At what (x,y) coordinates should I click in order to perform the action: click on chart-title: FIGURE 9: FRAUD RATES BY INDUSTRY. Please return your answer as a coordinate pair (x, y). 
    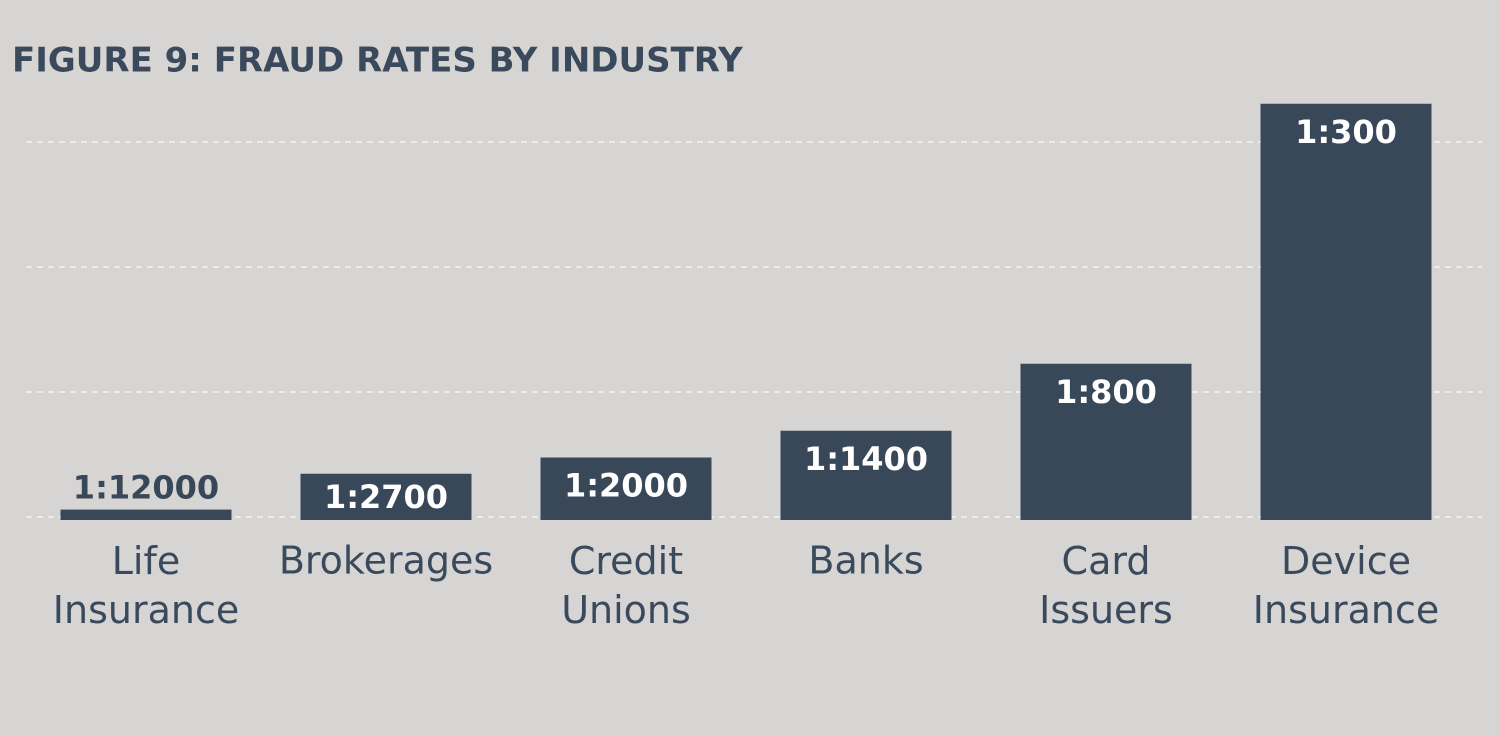
    Looking at the image, I should click on (377, 61).